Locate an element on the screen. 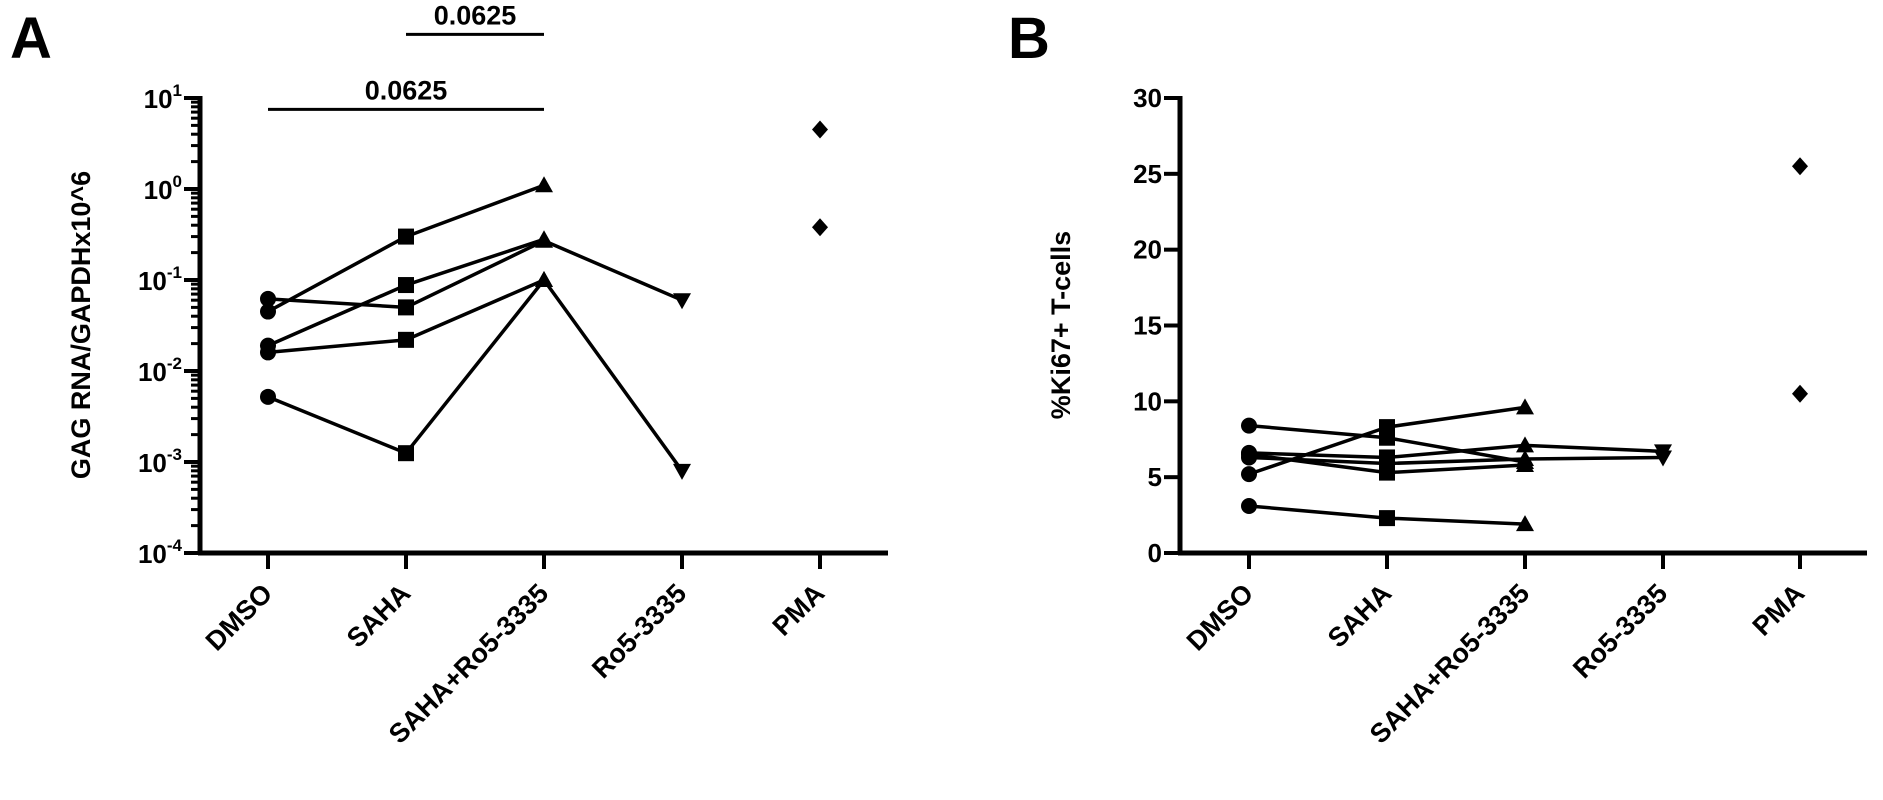 Image resolution: width=1883 pixels, height=800 pixels. panel-letter: A is located at coordinates (31, 38).